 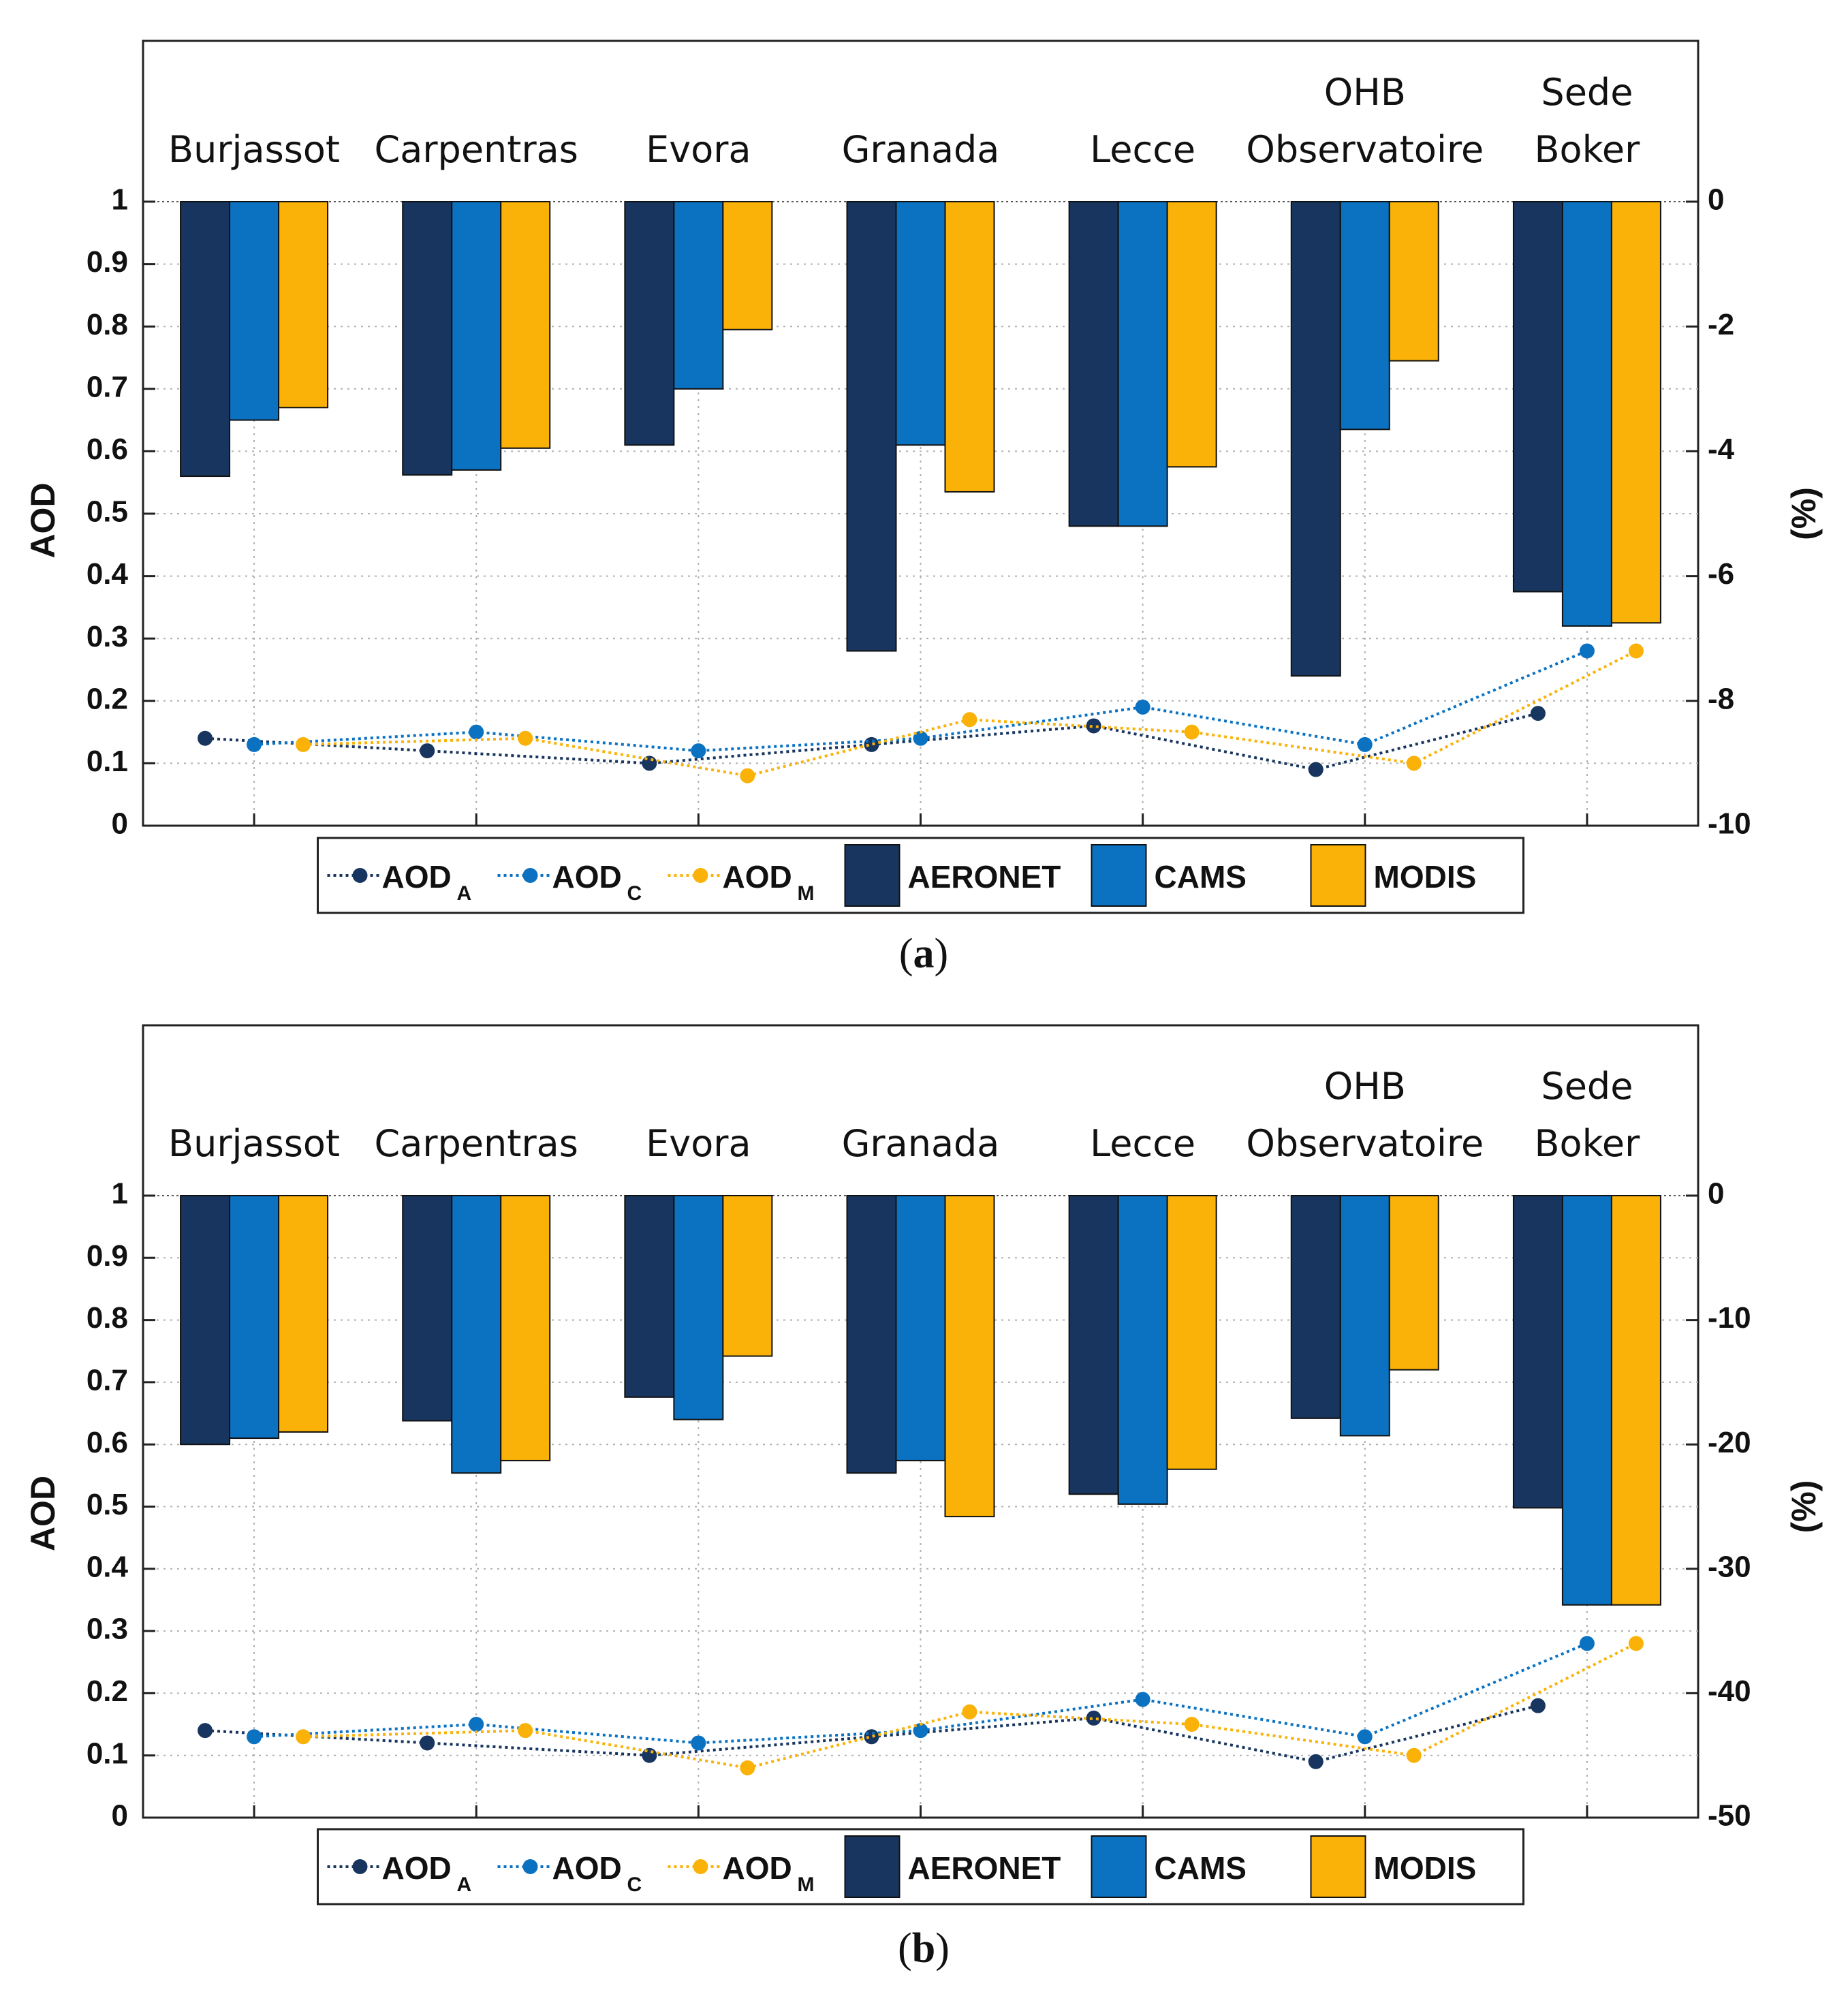 What do you see at coordinates (924, 1948) in the screenshot?
I see `panel-caption: (b)` at bounding box center [924, 1948].